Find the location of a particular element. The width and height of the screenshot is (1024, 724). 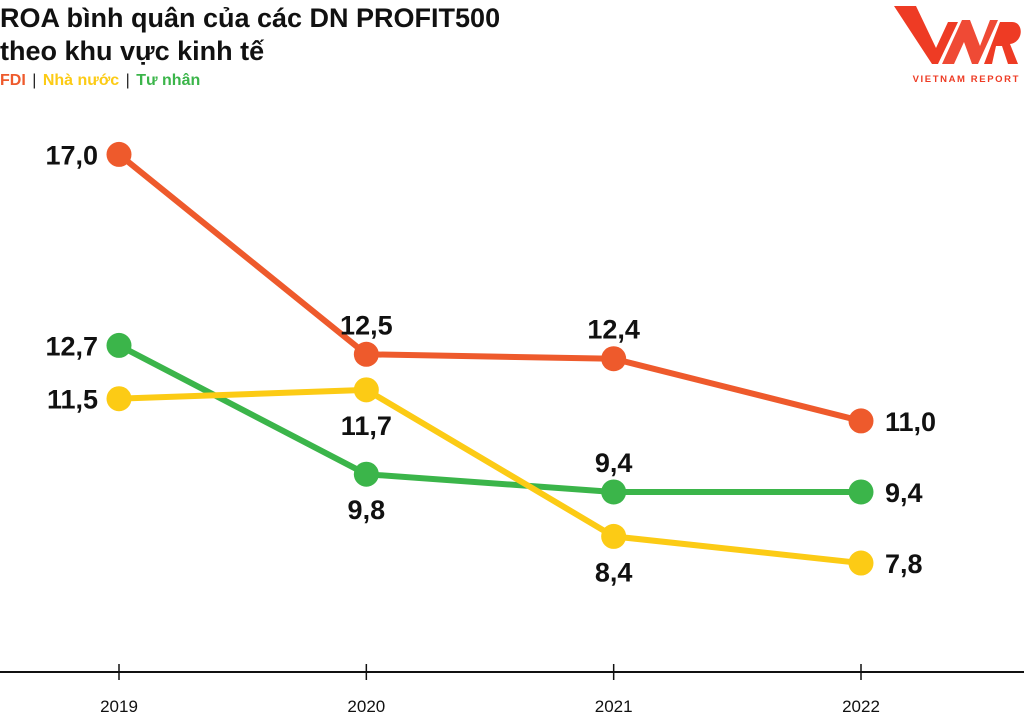

chart-title-line2: theo khu vực kinh tế is located at coordinates (132, 51).